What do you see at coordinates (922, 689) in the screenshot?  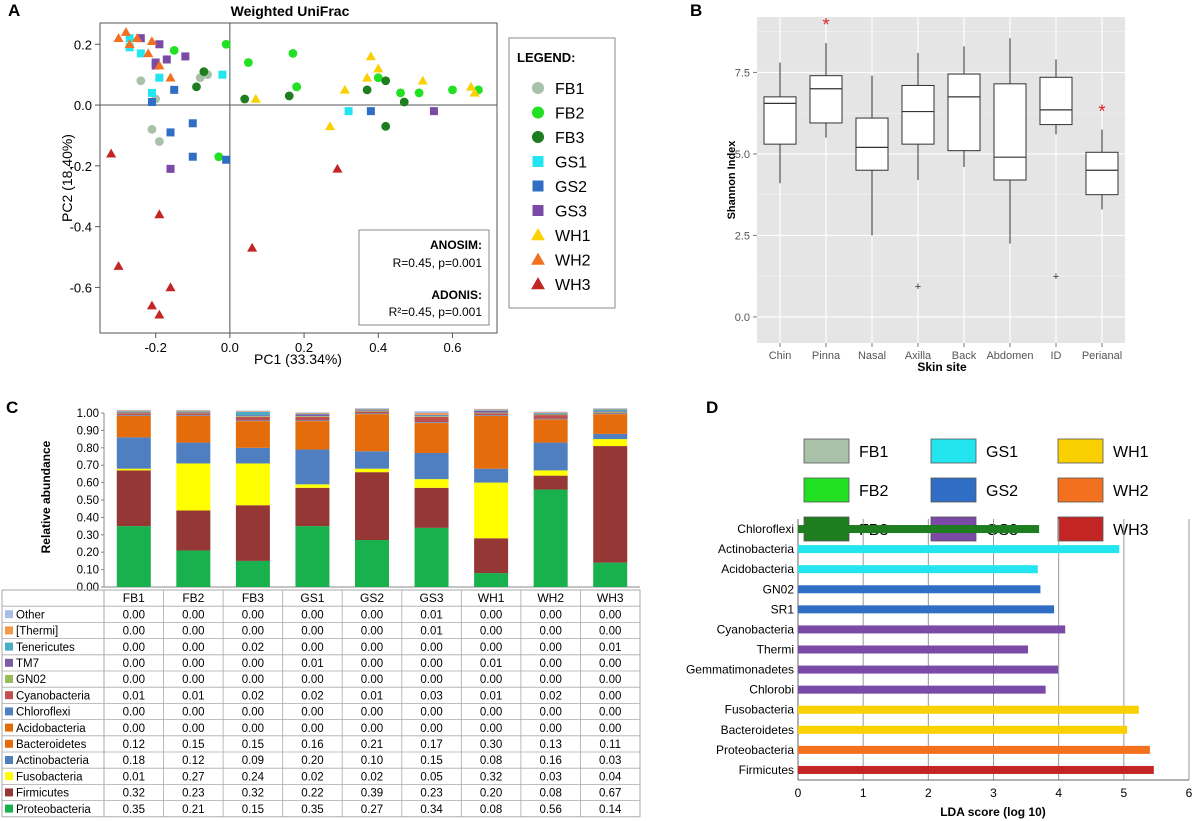 I see `lda-bar-chlorobi` at bounding box center [922, 689].